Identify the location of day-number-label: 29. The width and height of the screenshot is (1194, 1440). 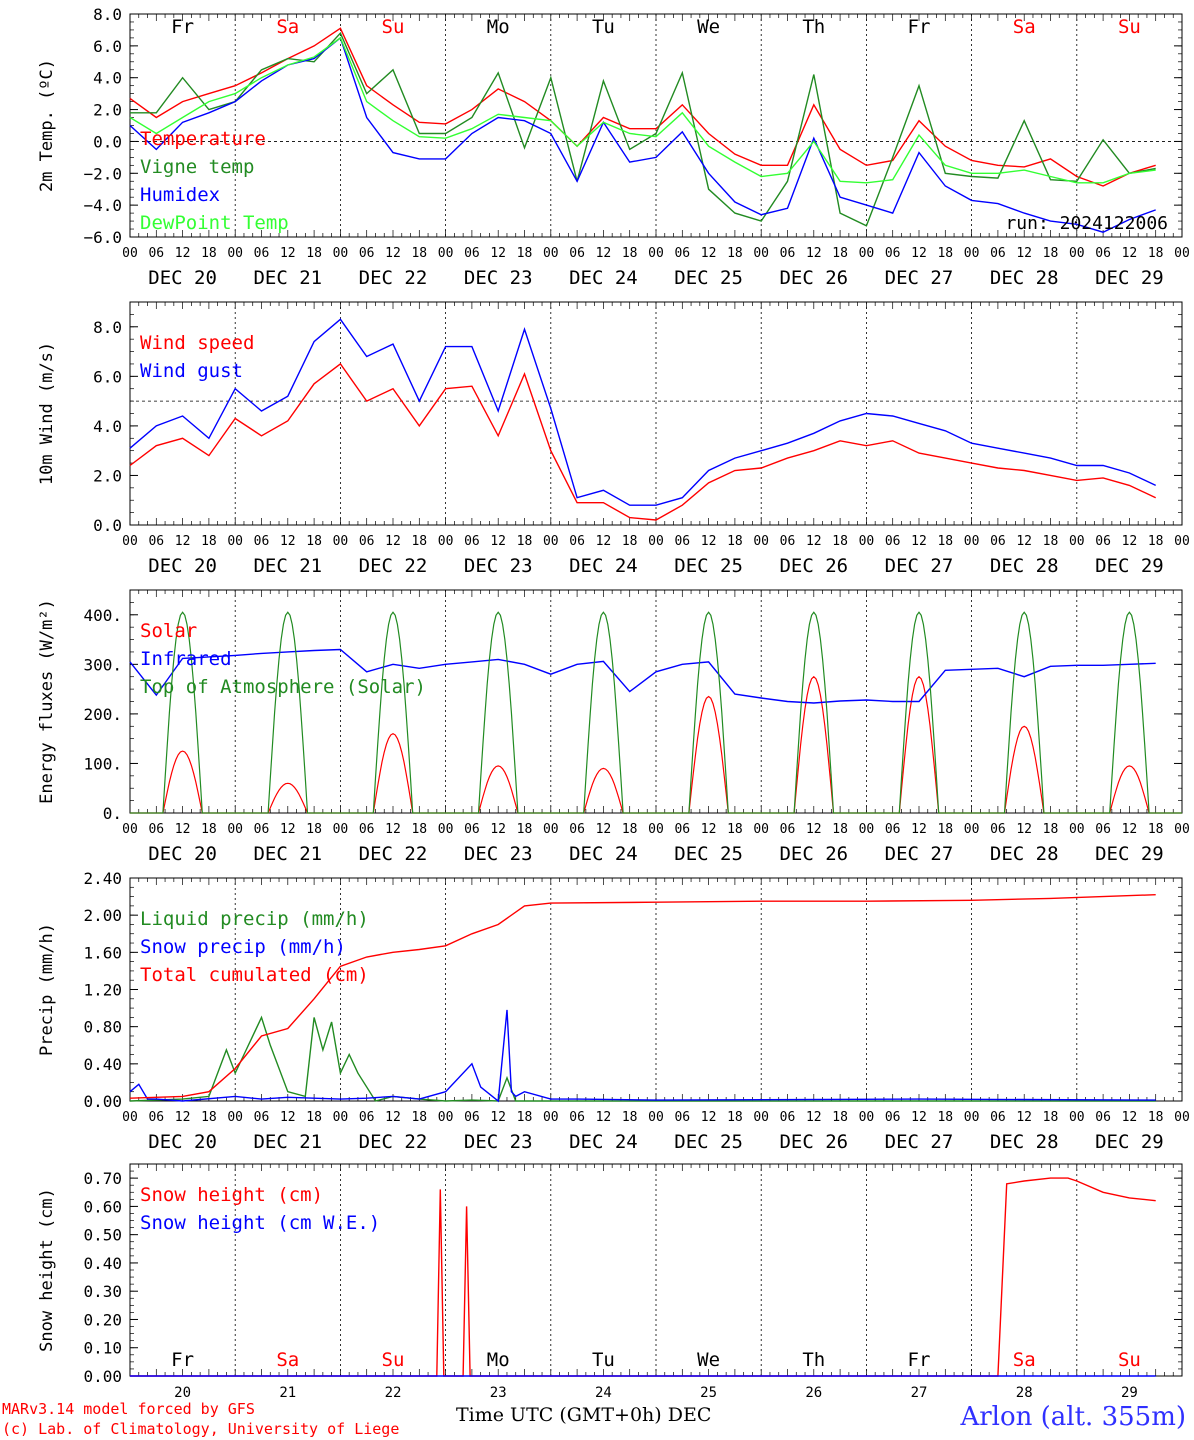
(1129, 1393).